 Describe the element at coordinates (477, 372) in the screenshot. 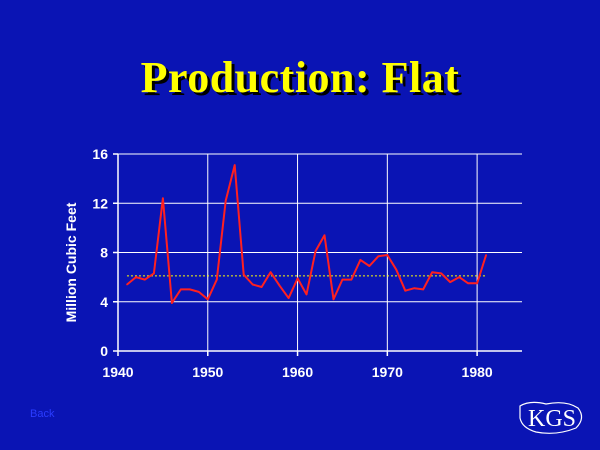

I see `x-tick-label: 1980` at that location.